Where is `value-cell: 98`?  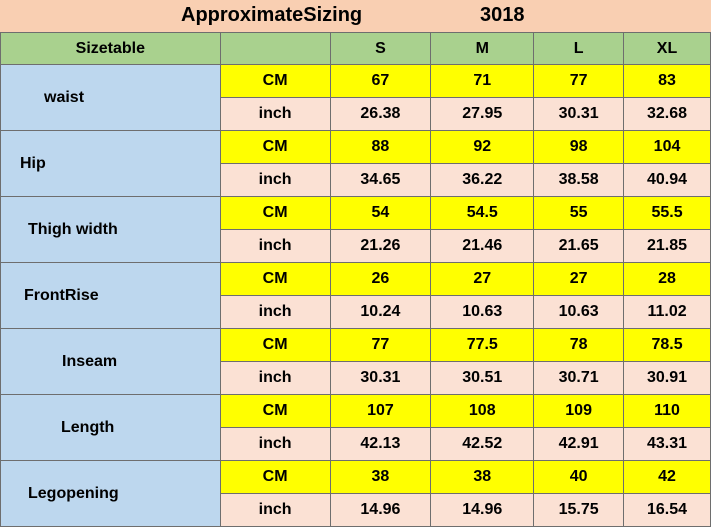 value-cell: 98 is located at coordinates (579, 147).